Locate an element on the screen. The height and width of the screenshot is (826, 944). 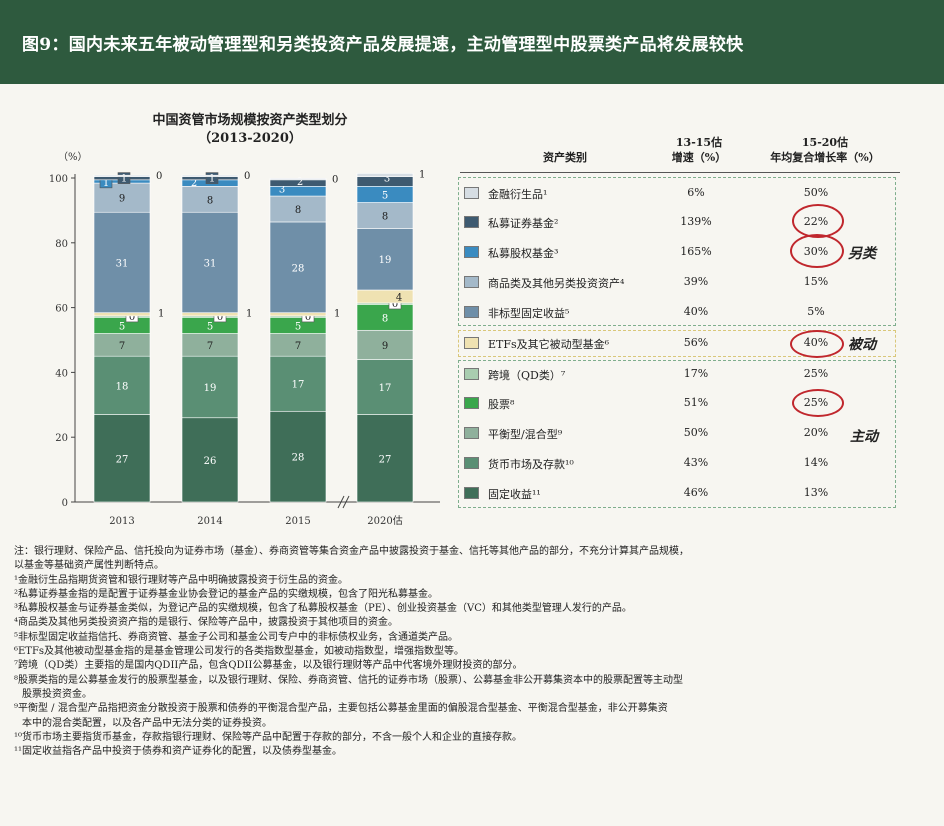
growth-value: 43% is located at coordinates (696, 462).